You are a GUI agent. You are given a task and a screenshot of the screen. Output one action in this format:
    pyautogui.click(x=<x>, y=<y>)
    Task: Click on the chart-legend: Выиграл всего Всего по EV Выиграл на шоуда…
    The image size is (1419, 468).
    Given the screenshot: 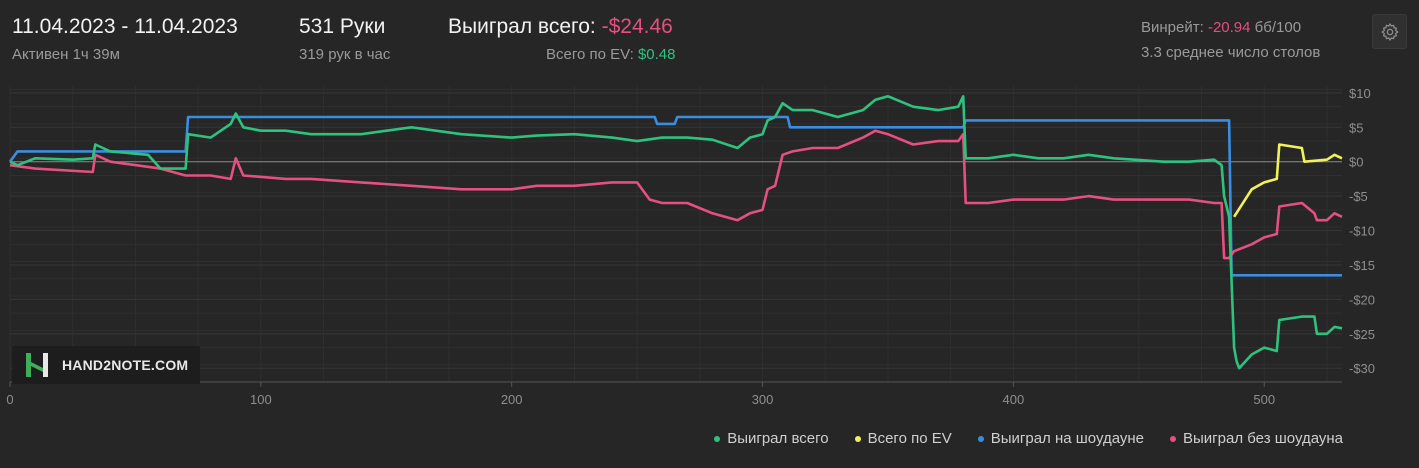 What is the action you would take?
    pyautogui.click(x=1028, y=438)
    